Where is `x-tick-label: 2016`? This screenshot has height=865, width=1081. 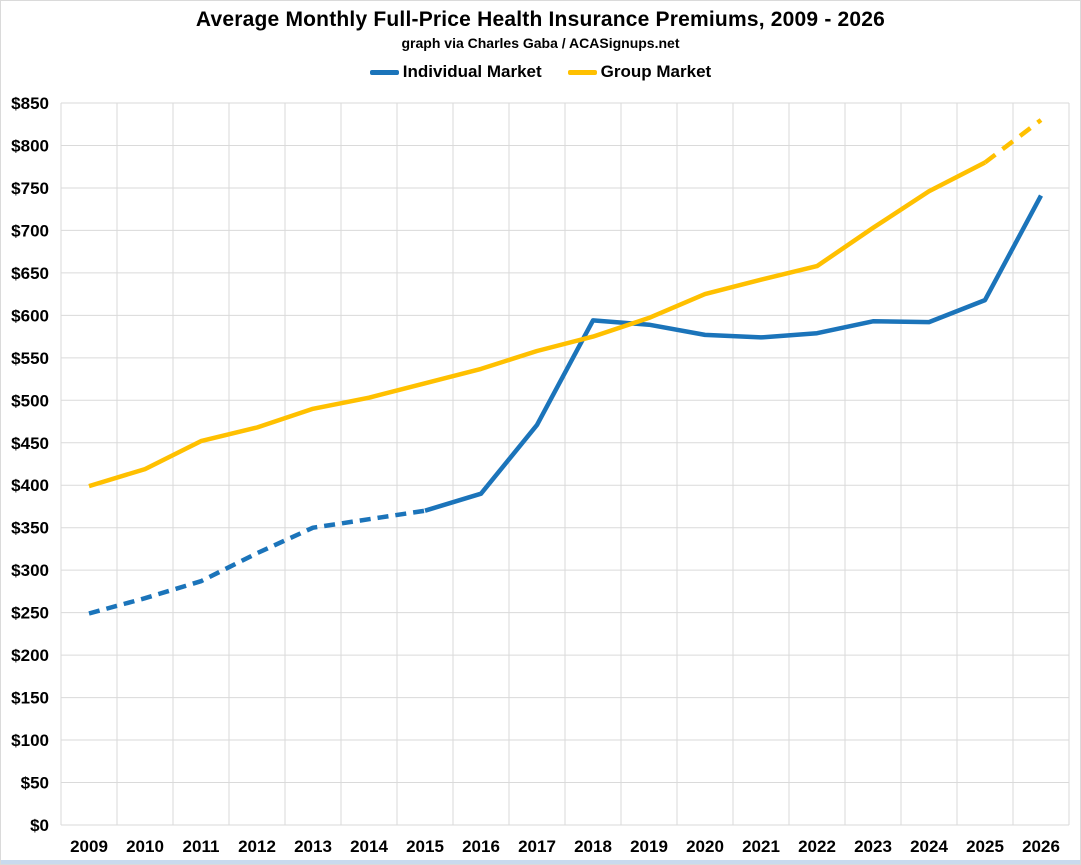
x-tick-label: 2016 is located at coordinates (481, 846).